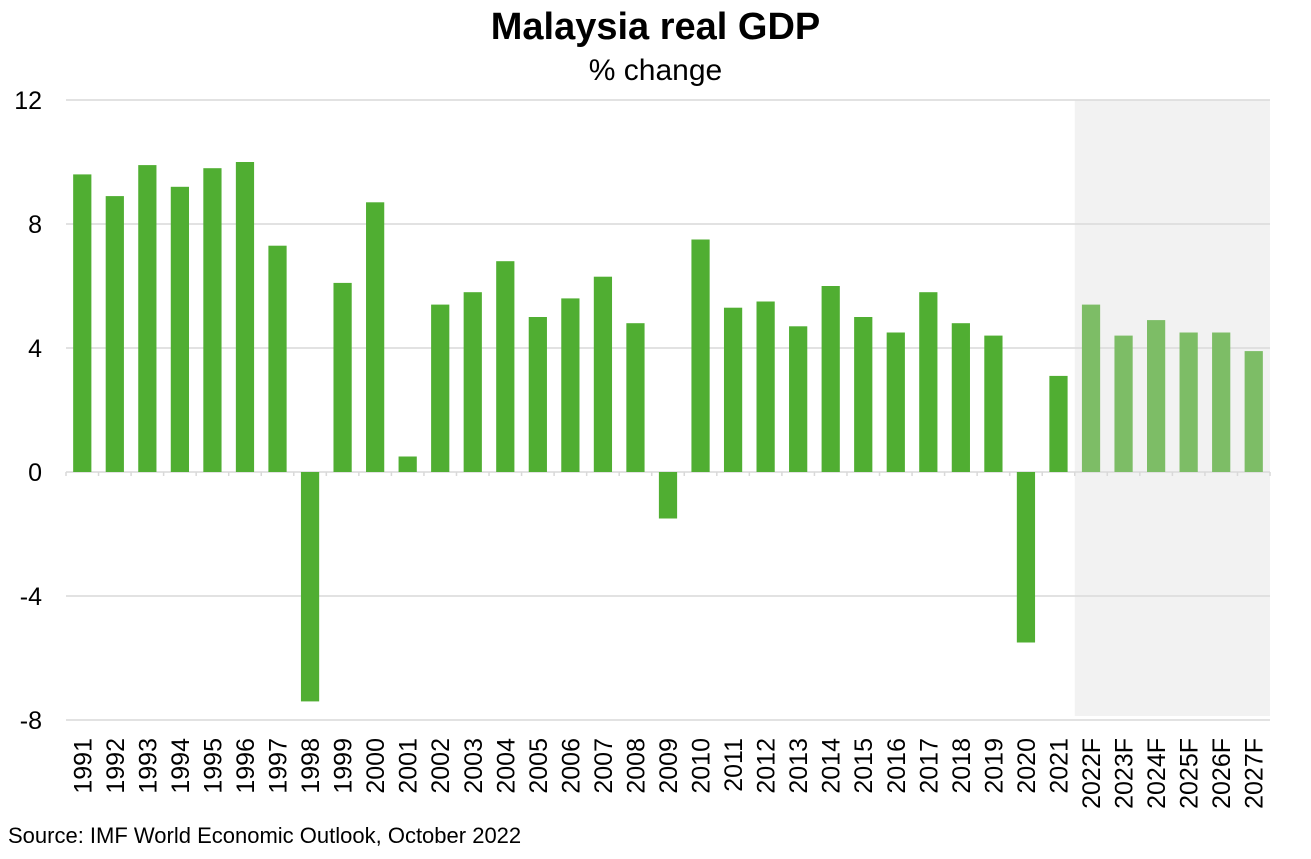  I want to click on x-tick-label: 2015, so click(864, 766).